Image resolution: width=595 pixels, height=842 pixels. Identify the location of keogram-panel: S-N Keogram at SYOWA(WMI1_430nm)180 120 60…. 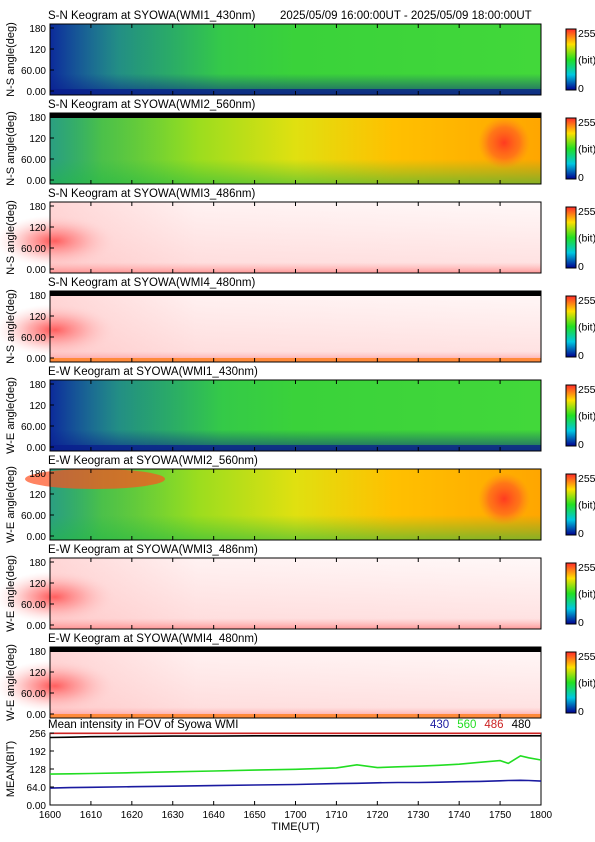
(300, 54).